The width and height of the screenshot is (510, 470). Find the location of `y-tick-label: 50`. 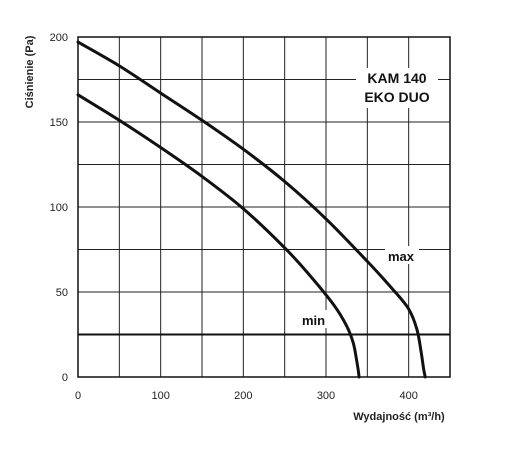

y-tick-label: 50 is located at coordinates (62, 293).